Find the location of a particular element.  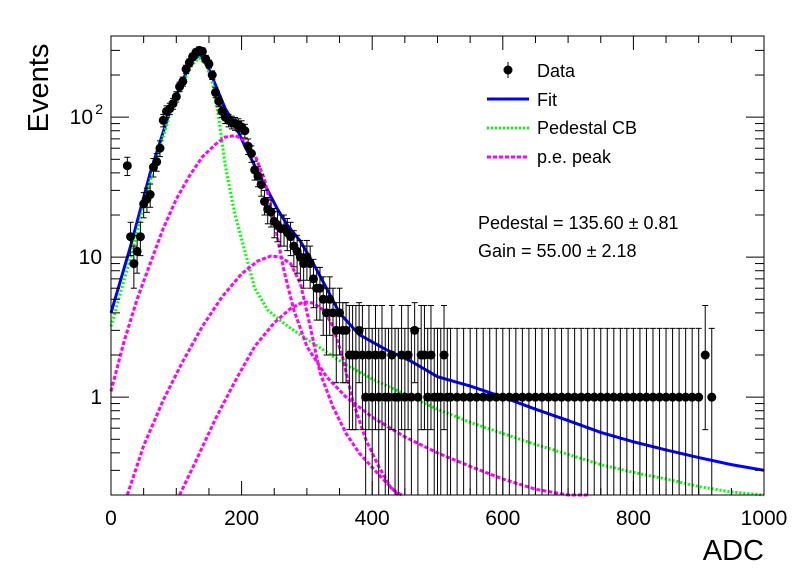

legend-label-fit: Fit is located at coordinates (547, 100).